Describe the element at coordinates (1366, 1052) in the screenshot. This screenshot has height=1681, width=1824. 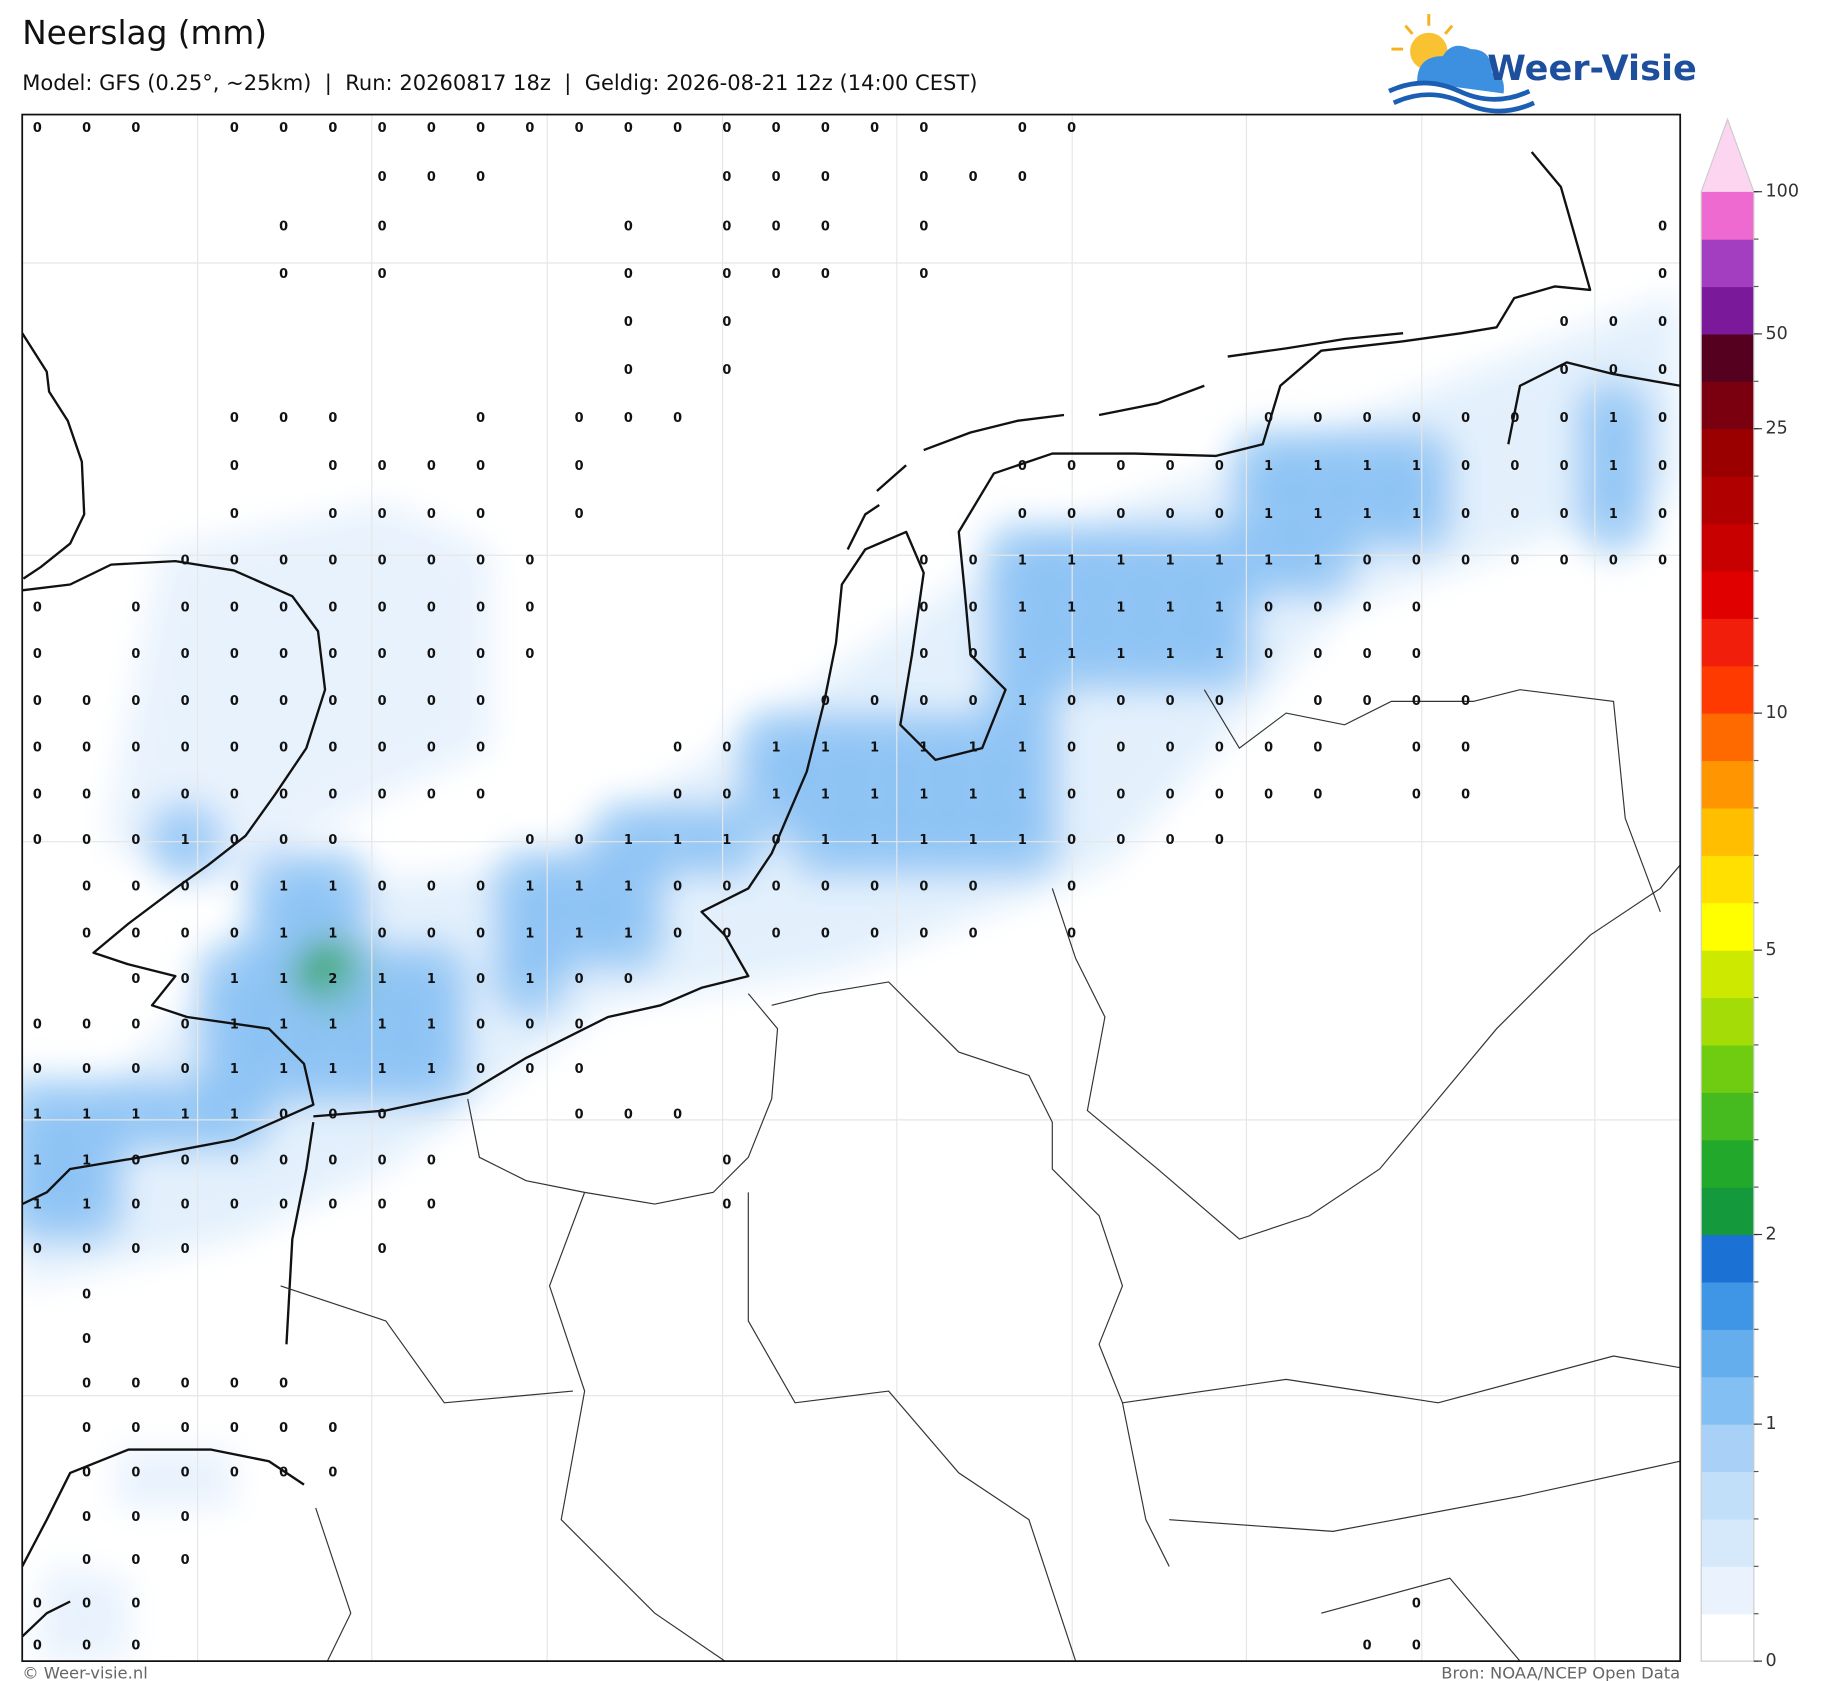
I see `border` at that location.